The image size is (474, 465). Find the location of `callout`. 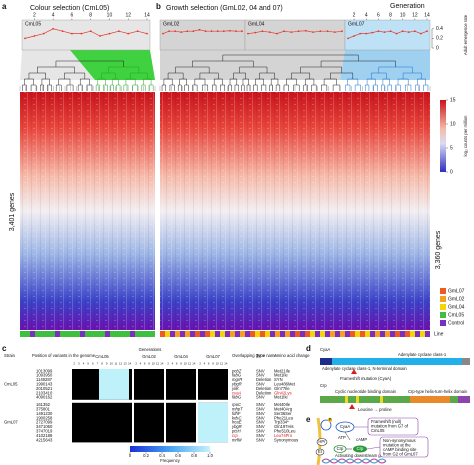

callout is located at coordinates (393, 426).